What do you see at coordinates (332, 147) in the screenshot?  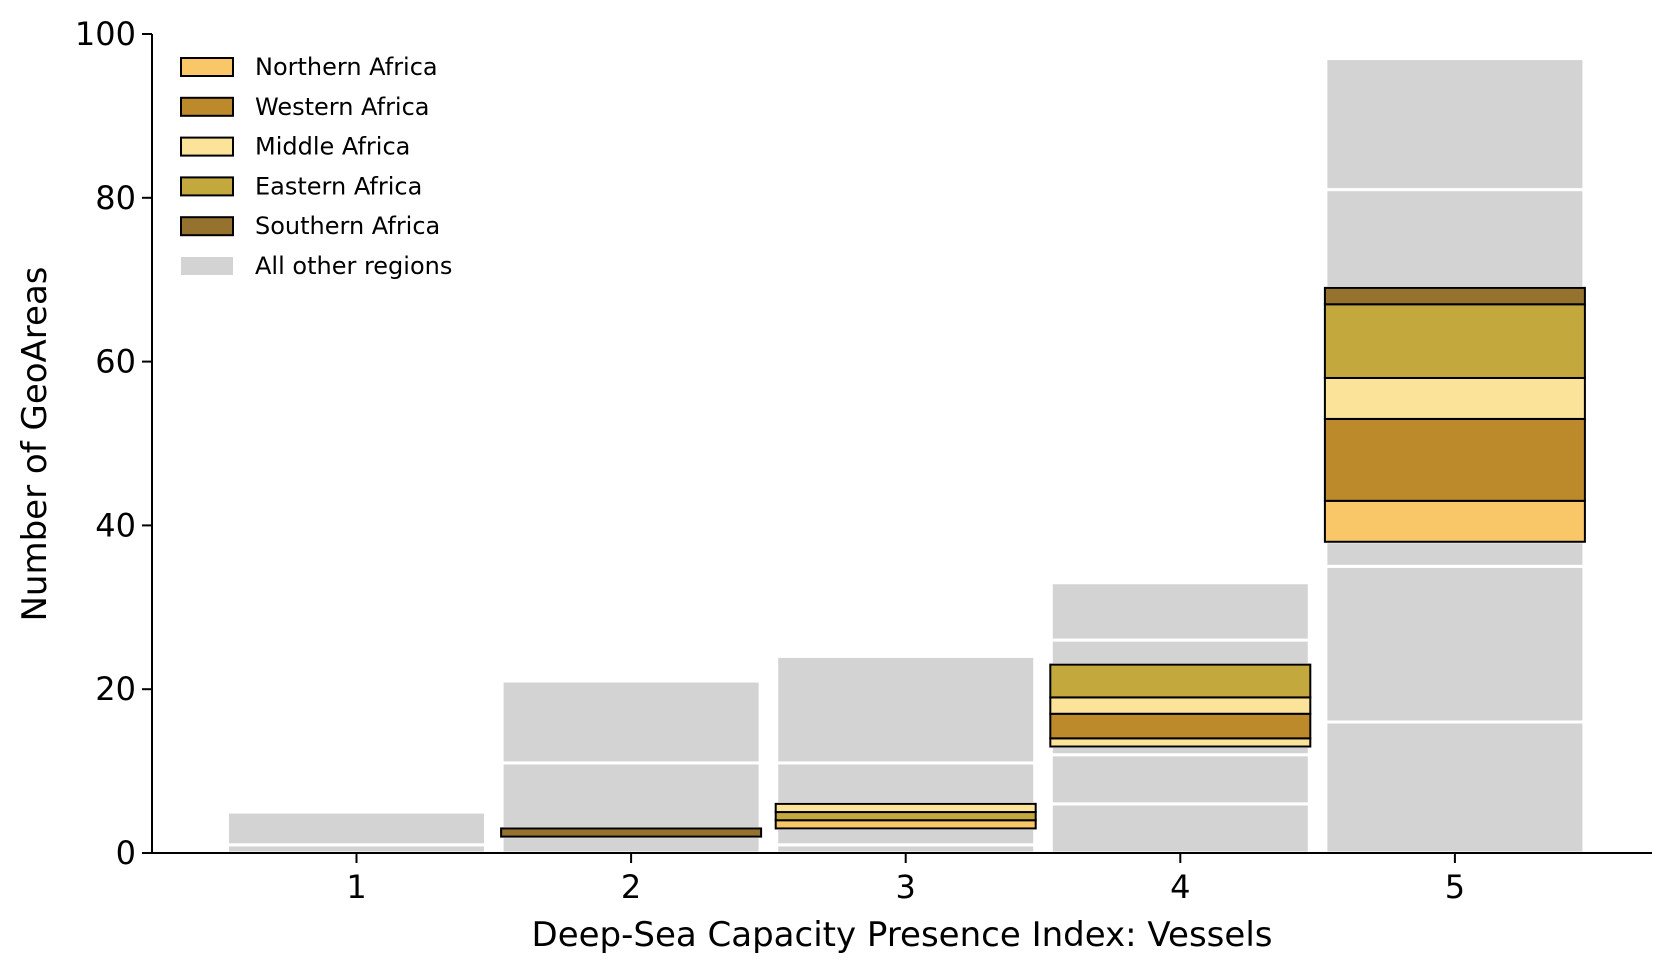 I see `legend-label-middle-africa: Middle Africa` at bounding box center [332, 147].